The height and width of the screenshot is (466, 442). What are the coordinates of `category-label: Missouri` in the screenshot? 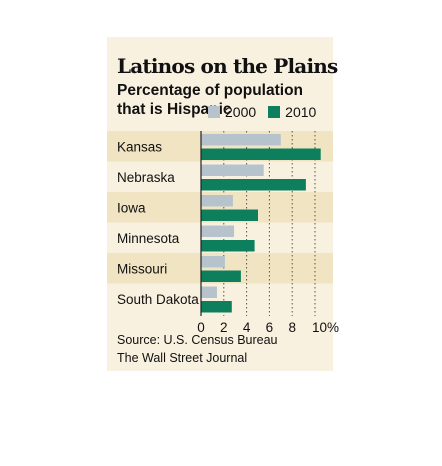 It's located at (142, 268).